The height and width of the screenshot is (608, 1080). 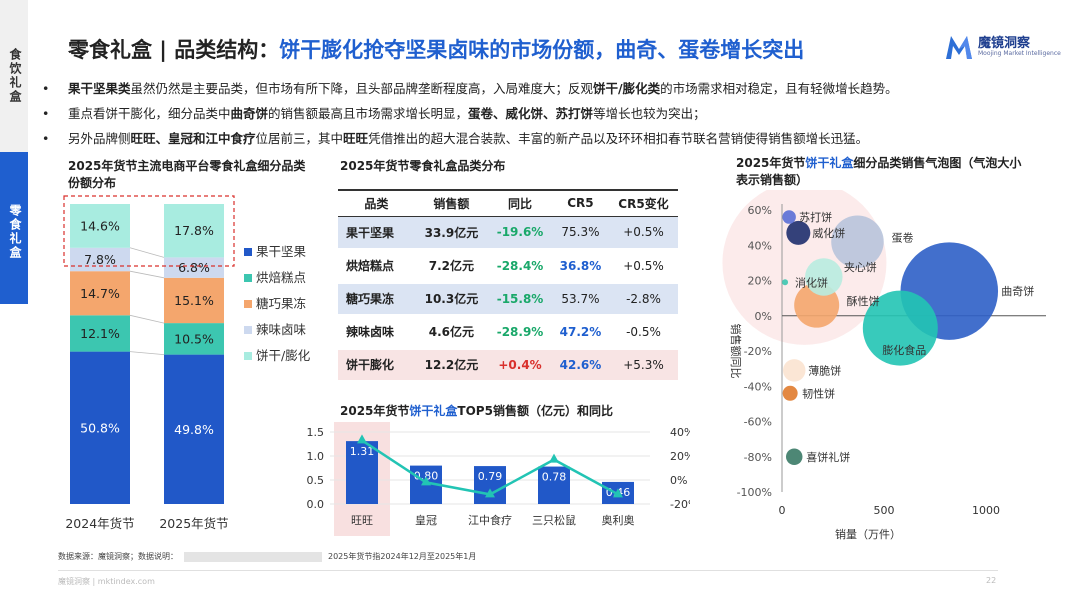 What do you see at coordinates (580, 365) in the screenshot?
I see `table-cell: 42.6%` at bounding box center [580, 365].